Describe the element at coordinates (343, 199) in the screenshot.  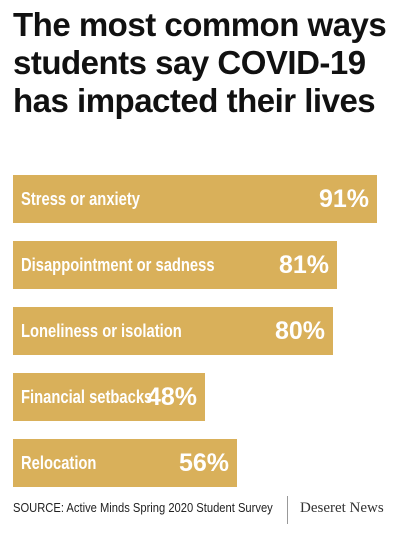
I see `bar-value-label: 91%` at that location.